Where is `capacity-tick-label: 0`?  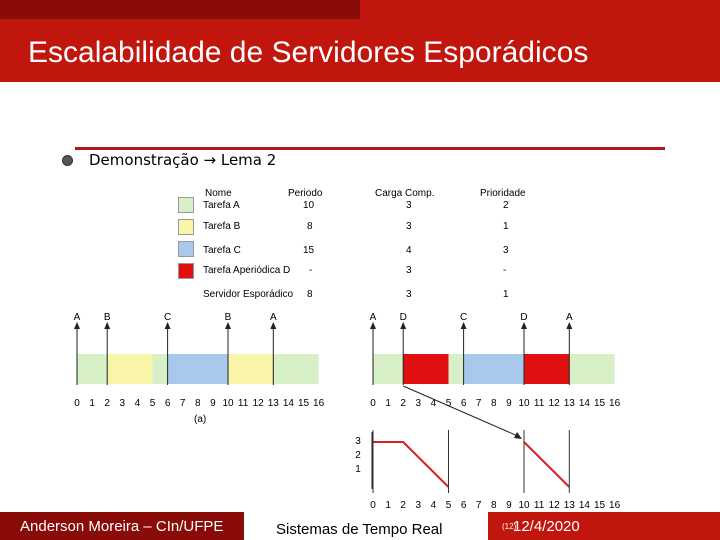
capacity-tick-label: 0 is located at coordinates (373, 505).